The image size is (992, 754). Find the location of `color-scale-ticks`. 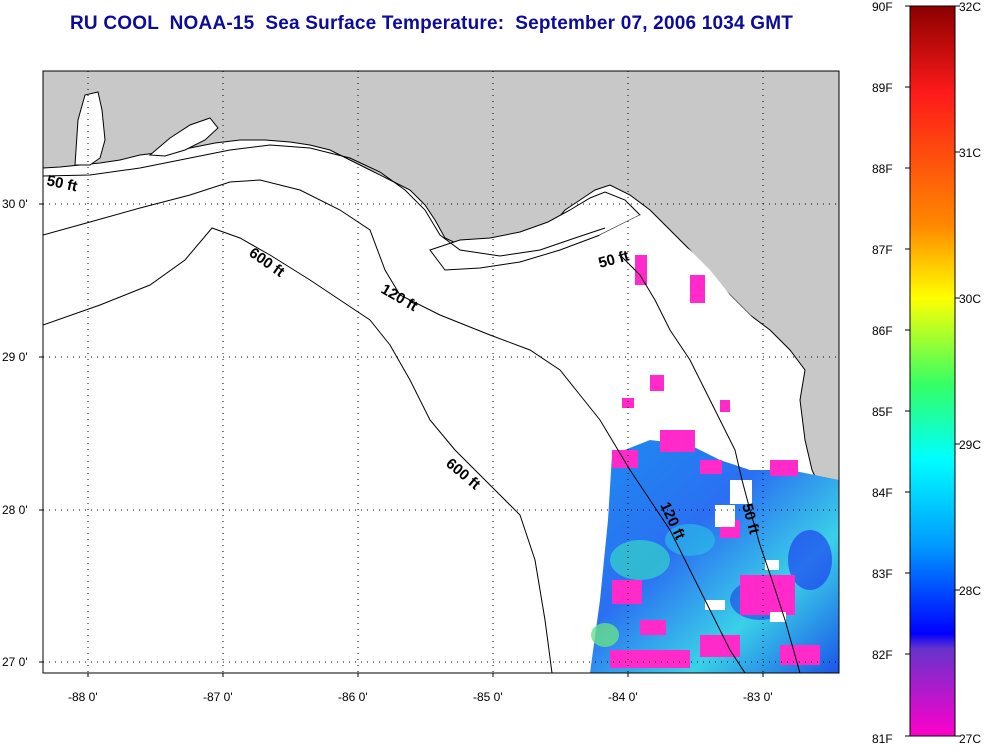

color-scale-ticks is located at coordinates (932, 371).